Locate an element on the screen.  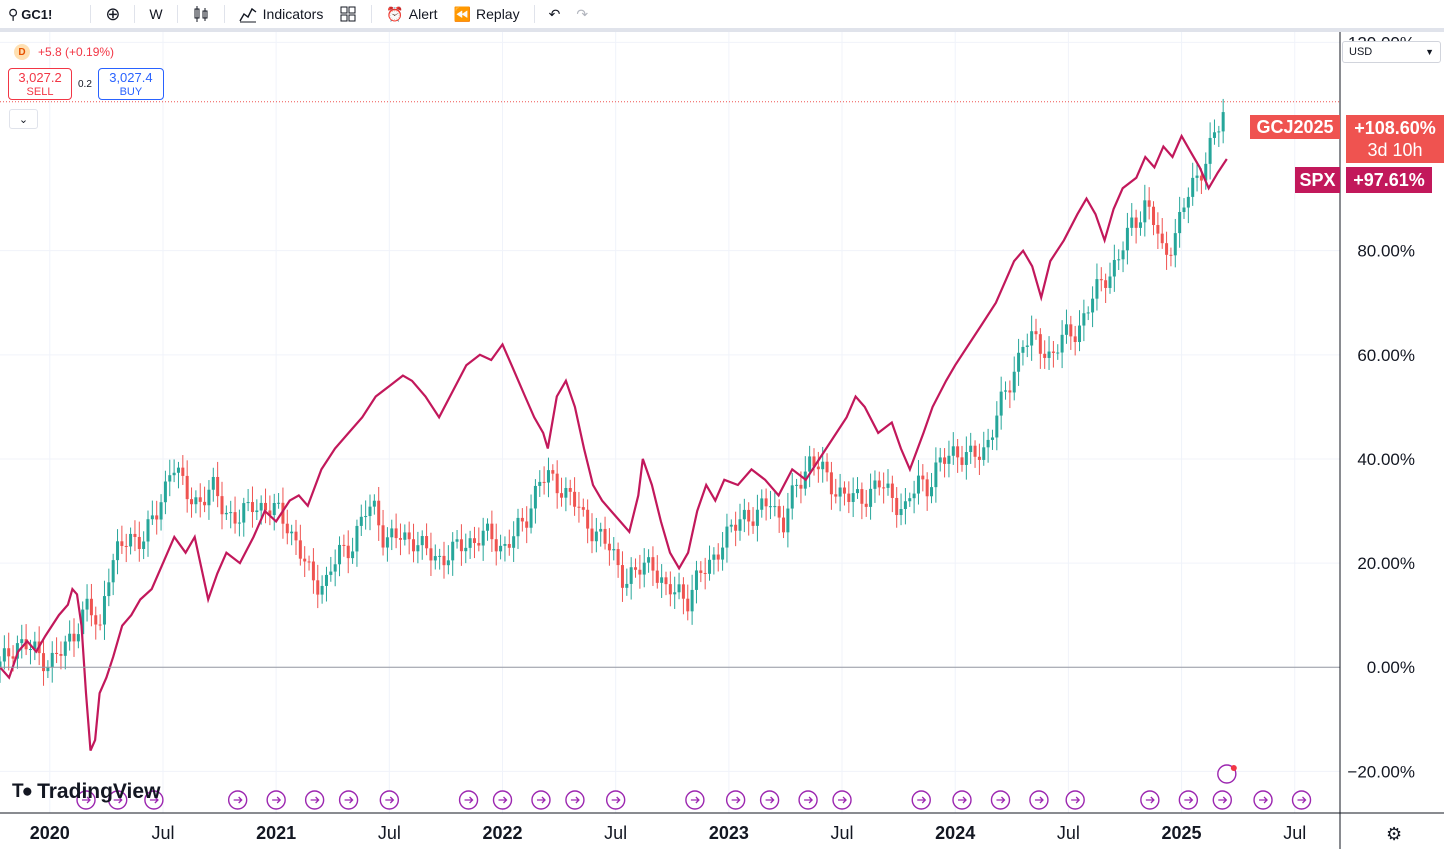
alert-button: ⏰ Alert is located at coordinates (411, 14).